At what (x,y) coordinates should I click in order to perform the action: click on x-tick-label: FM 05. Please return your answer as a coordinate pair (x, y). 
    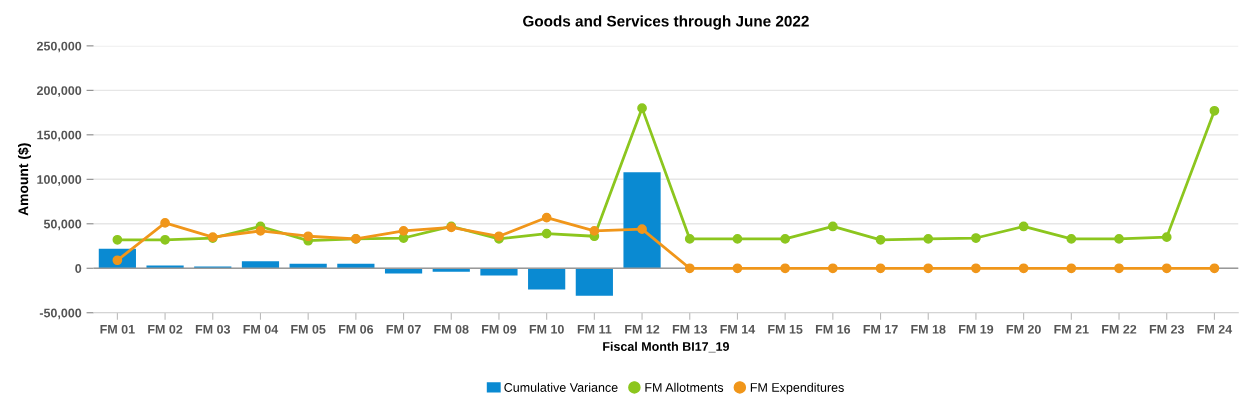
    Looking at the image, I should click on (308, 329).